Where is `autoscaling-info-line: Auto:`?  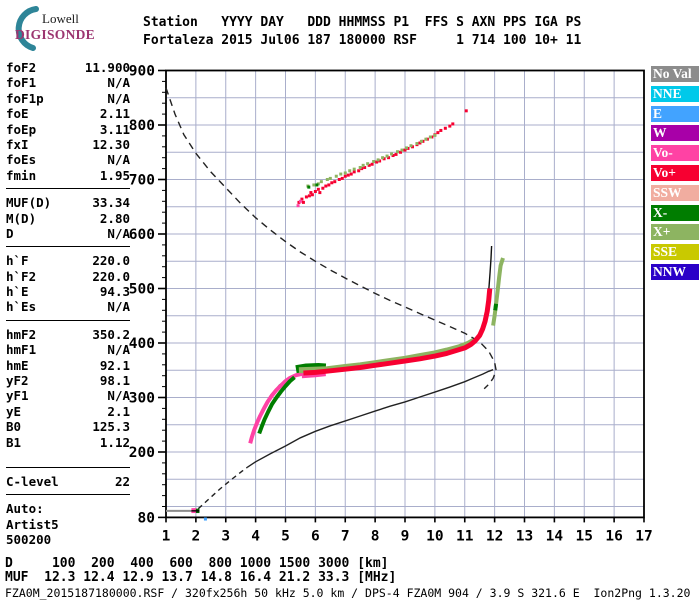
autoscaling-info-line: Auto: is located at coordinates (25, 509).